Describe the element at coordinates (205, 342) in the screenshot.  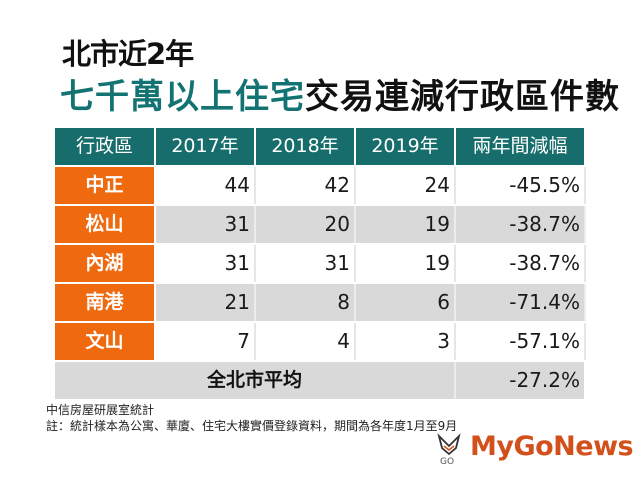
I see `value-2017: 7` at that location.